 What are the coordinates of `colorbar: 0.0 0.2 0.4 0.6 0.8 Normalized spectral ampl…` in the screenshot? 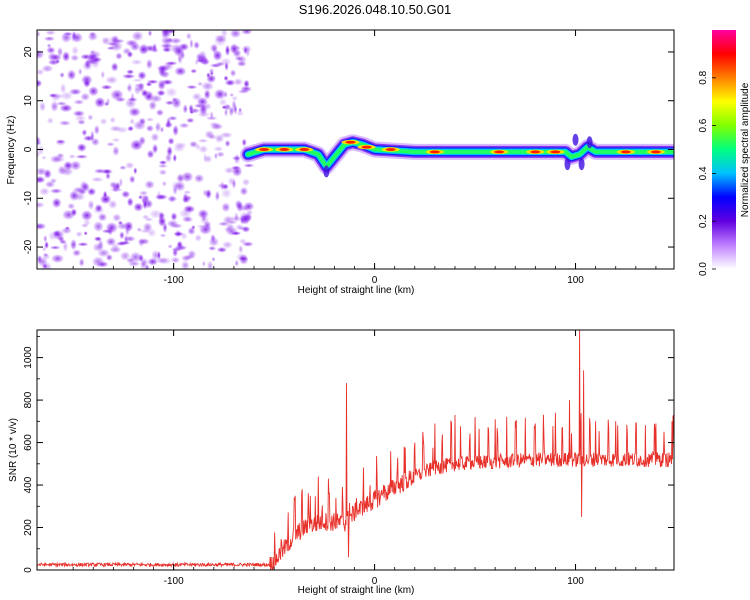 It's located at (724, 153).